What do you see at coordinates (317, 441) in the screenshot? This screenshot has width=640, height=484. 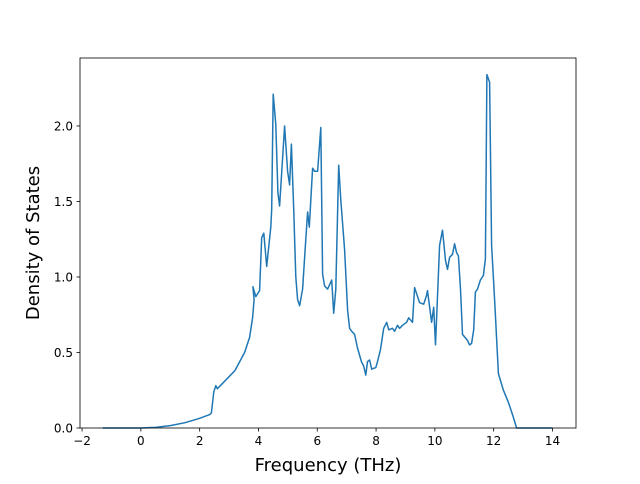 I see `x-tick-label: 6` at bounding box center [317, 441].